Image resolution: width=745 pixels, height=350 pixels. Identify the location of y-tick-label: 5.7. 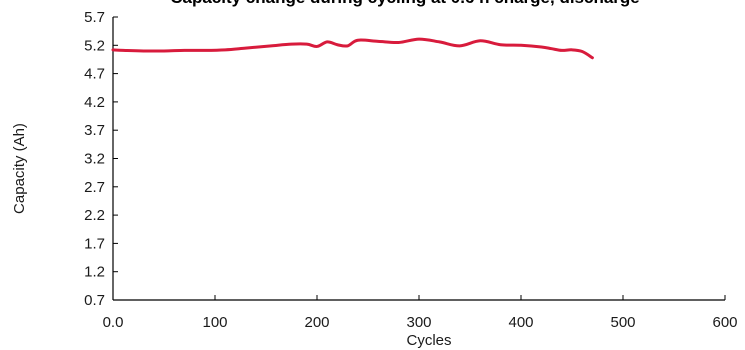
(94, 17).